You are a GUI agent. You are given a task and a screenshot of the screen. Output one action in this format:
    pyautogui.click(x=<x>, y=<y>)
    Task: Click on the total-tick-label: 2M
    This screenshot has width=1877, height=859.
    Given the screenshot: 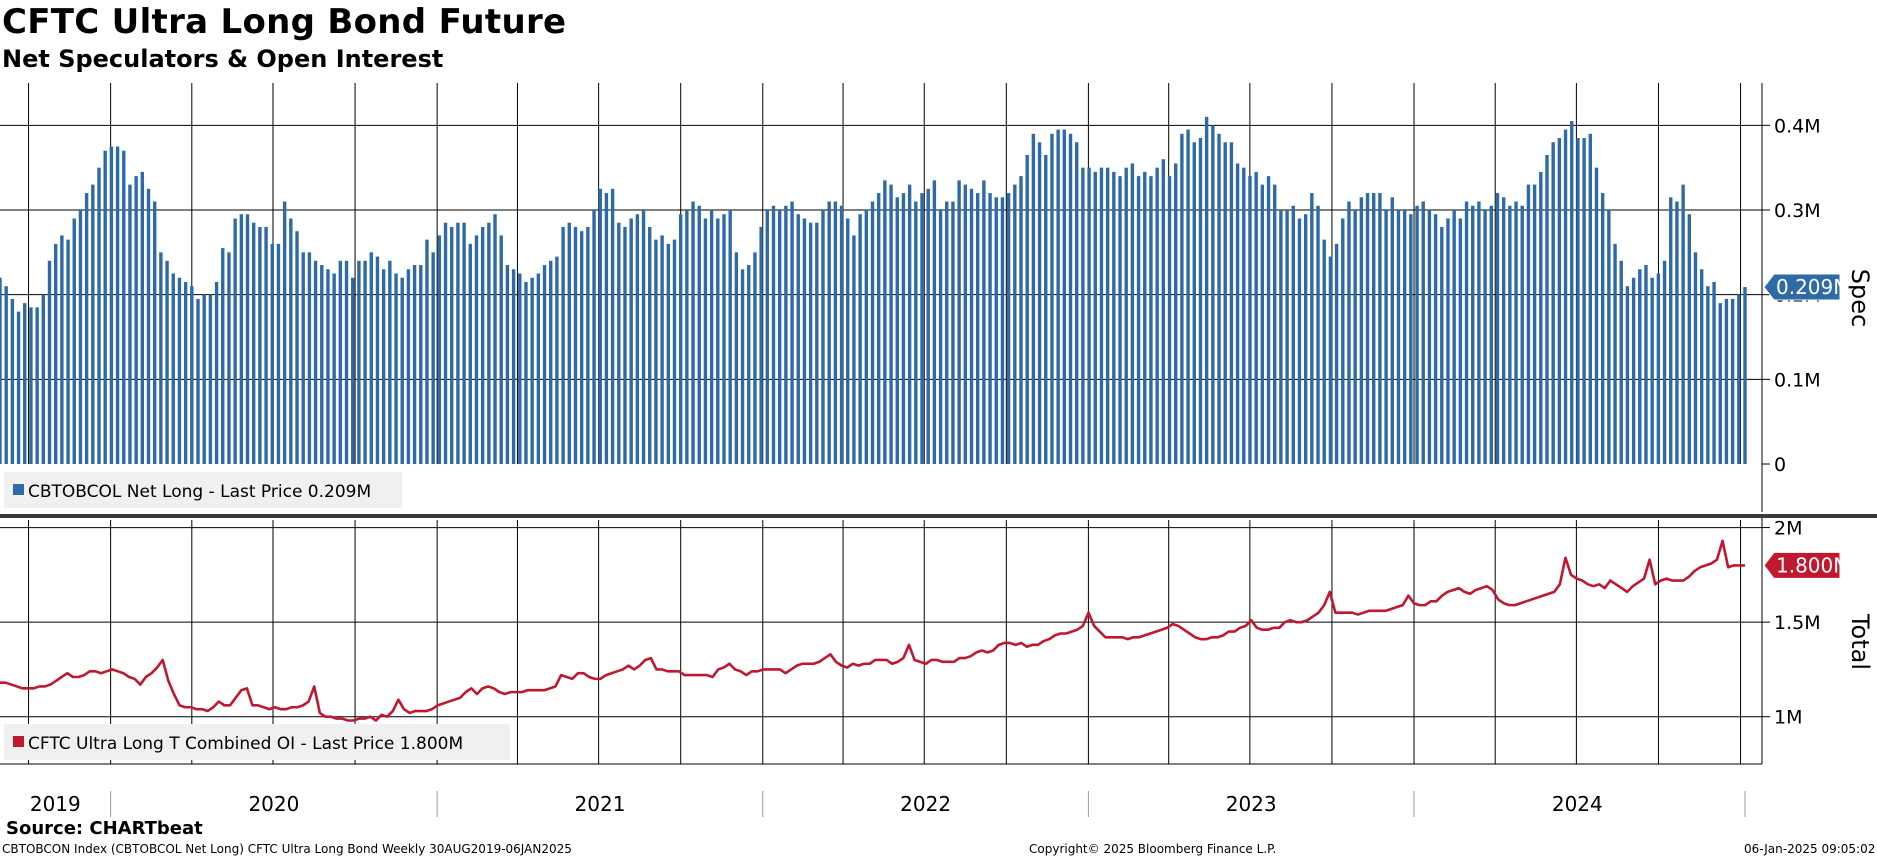 What is the action you would take?
    pyautogui.click(x=1788, y=529)
    